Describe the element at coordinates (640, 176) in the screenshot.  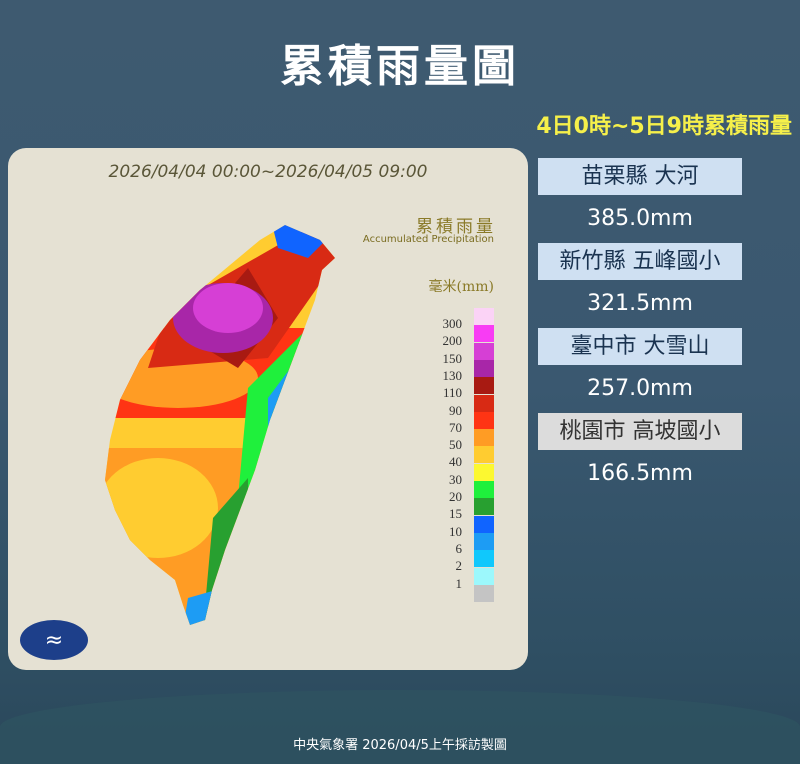
I see `station-name: 苗栗縣 大河` at that location.